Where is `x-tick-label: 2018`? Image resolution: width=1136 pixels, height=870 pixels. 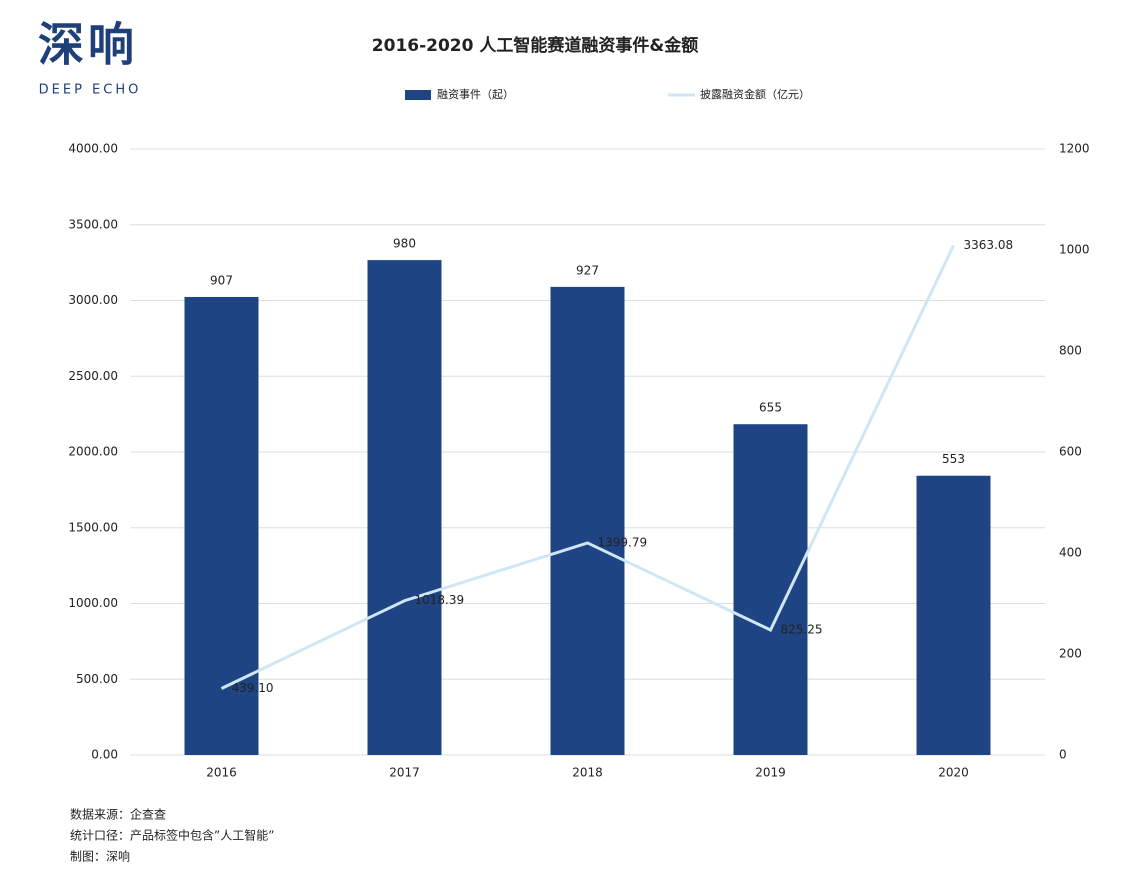 x-tick-label: 2018 is located at coordinates (587, 773).